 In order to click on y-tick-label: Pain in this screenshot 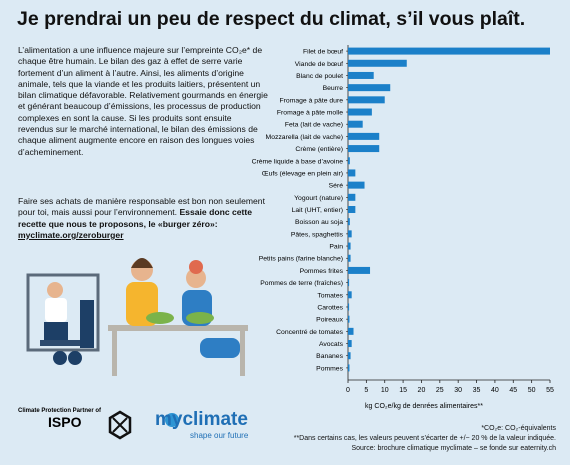, I will do `click(336, 247)`.